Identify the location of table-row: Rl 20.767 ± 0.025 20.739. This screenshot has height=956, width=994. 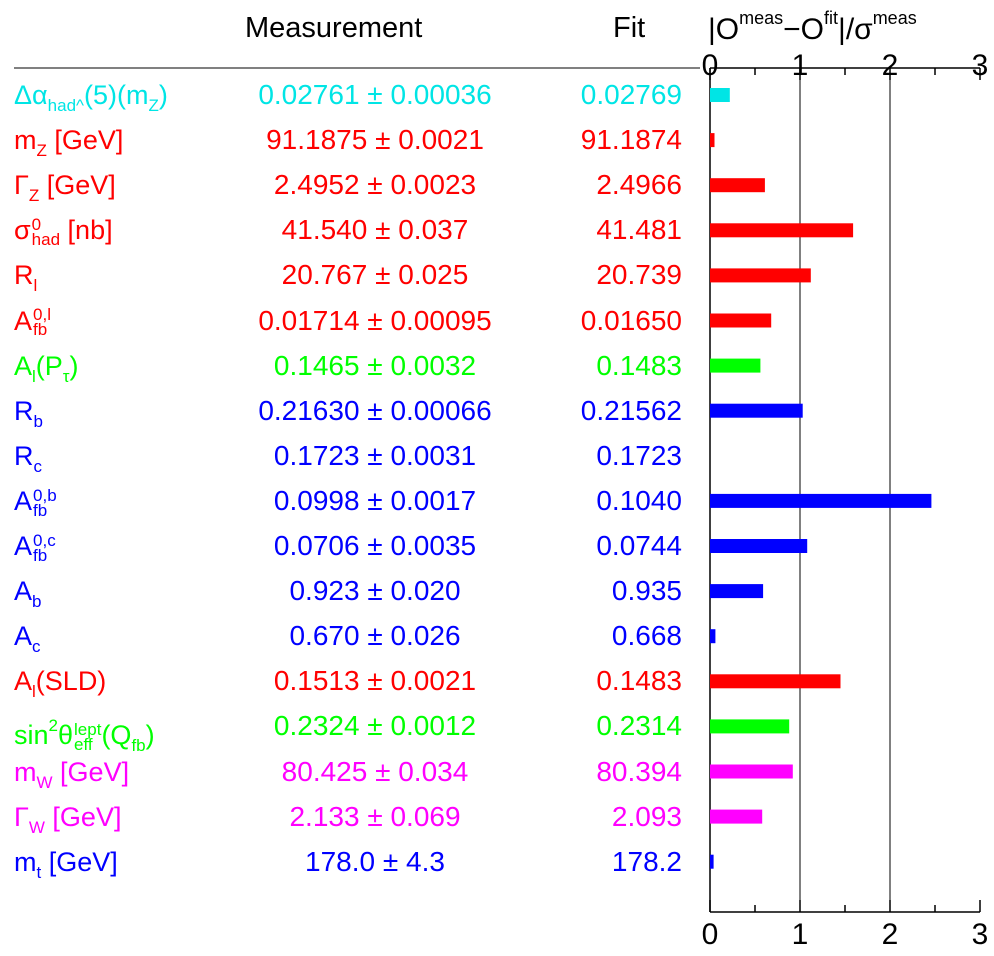
(350, 275).